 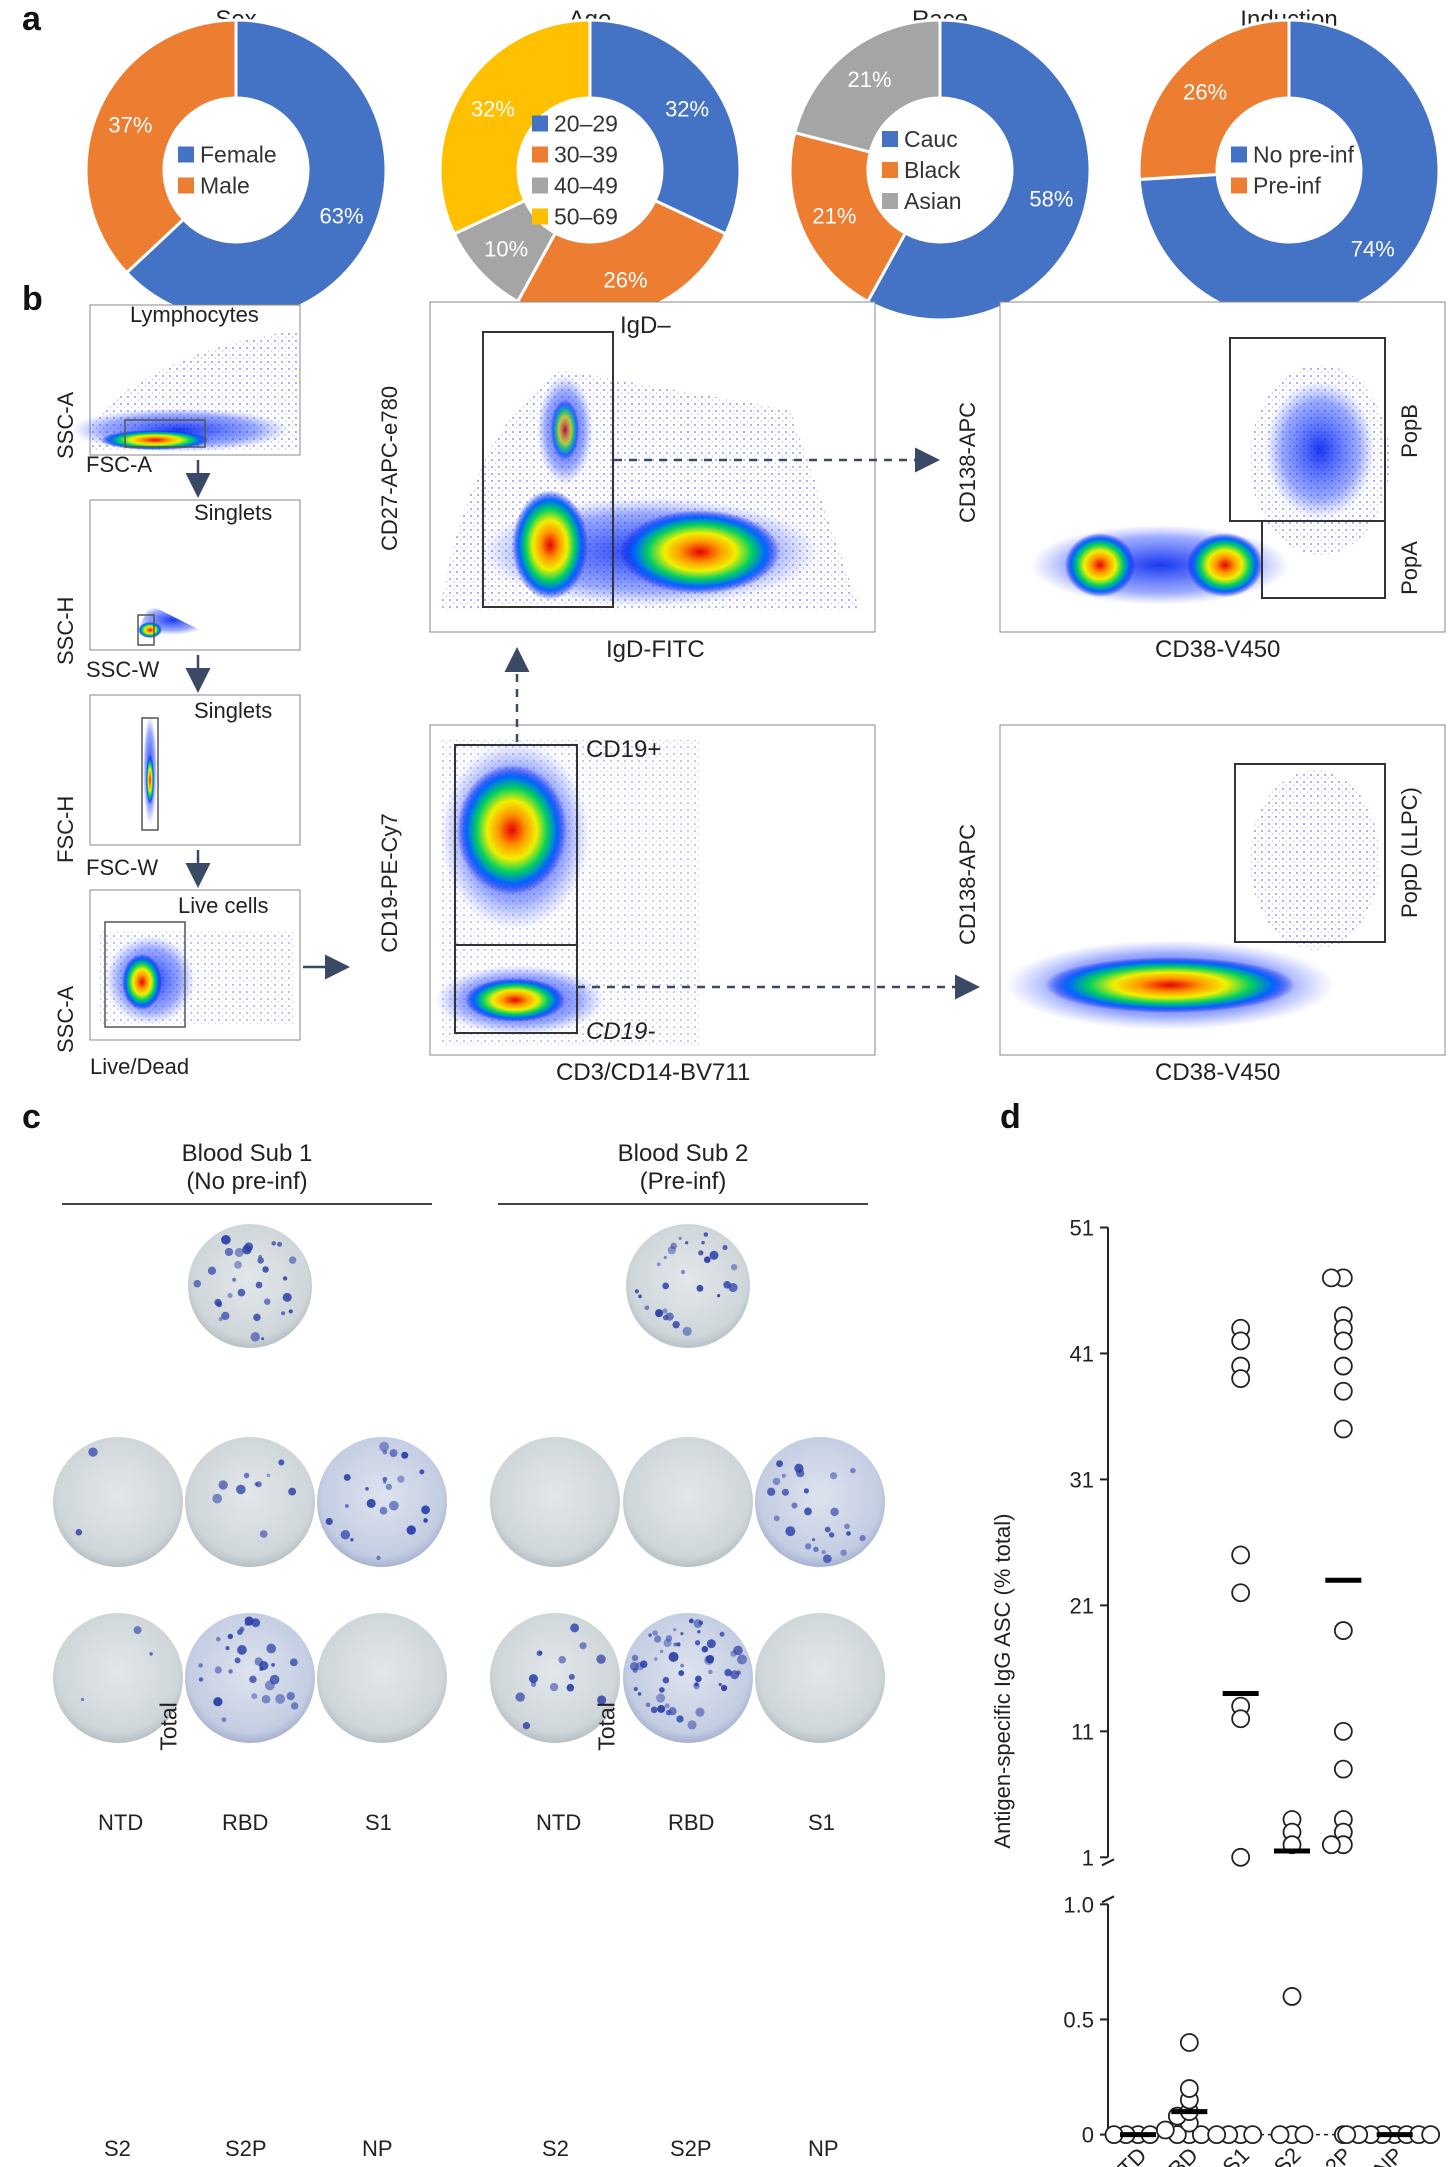 I want to click on axis-y-ssc-a-2: SSC-A, so click(x=65, y=1019).